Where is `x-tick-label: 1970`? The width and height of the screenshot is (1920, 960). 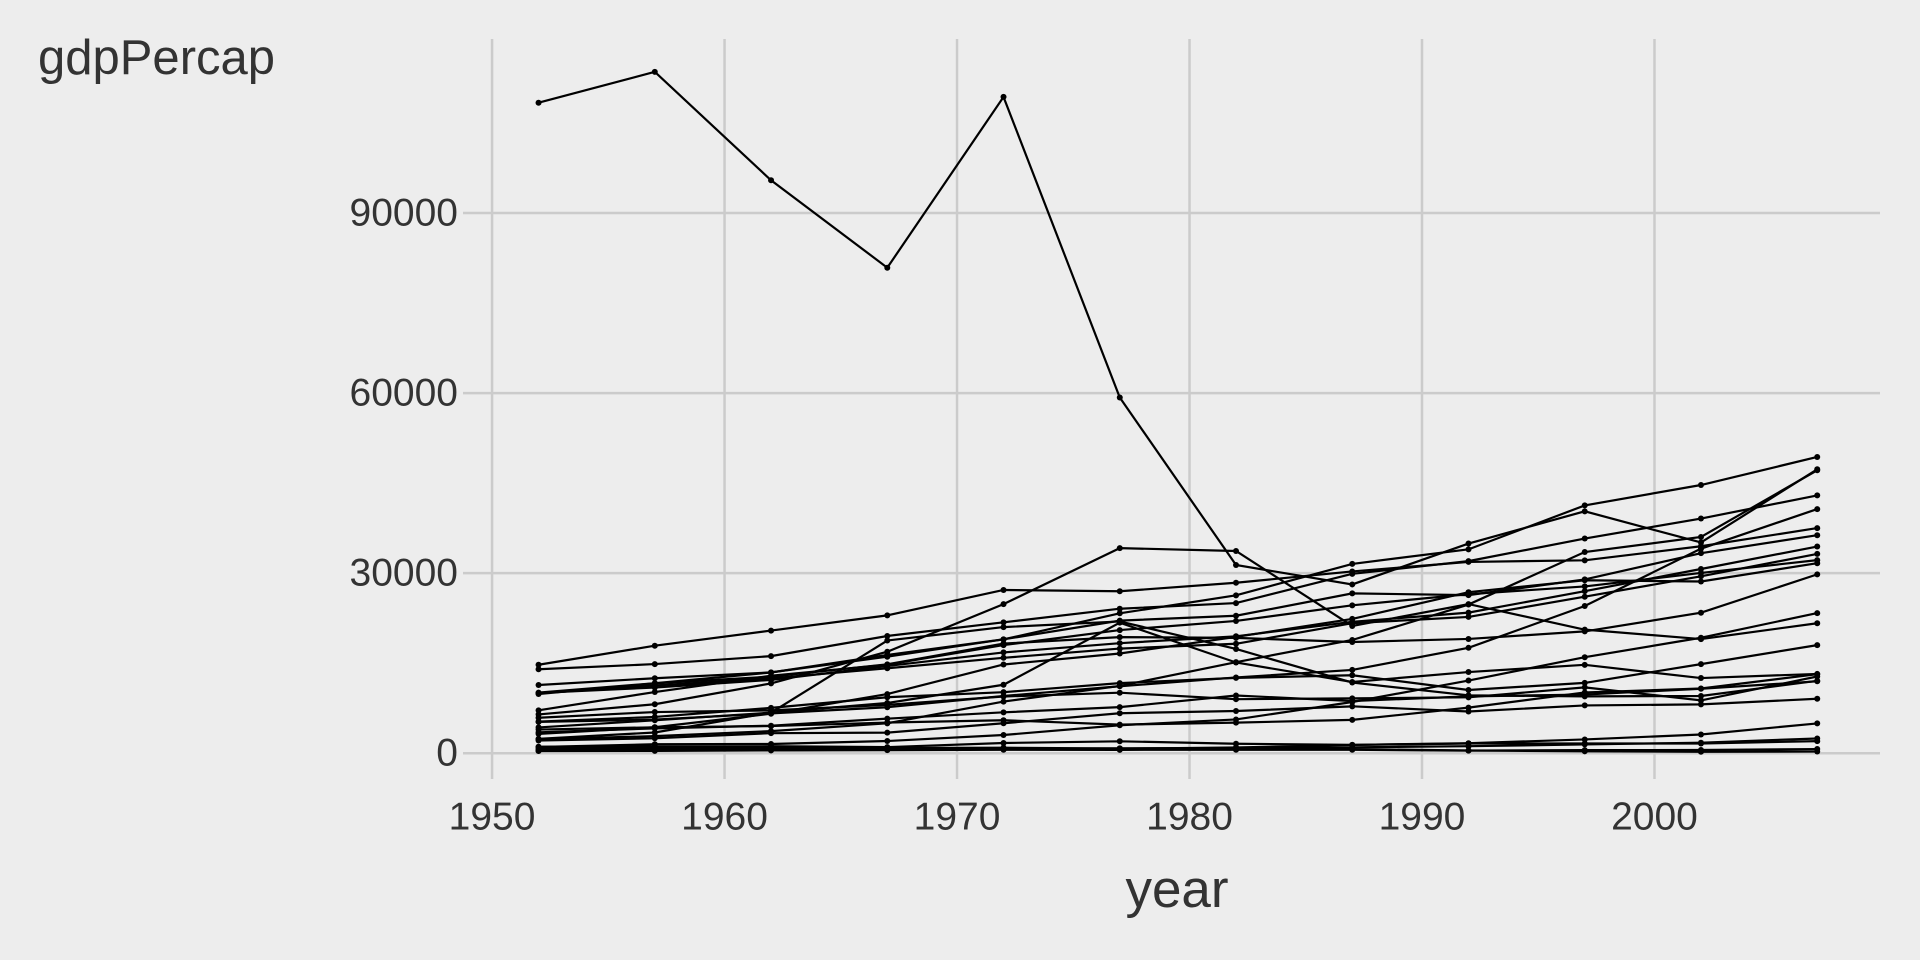
x-tick-label: 1970 is located at coordinates (957, 816).